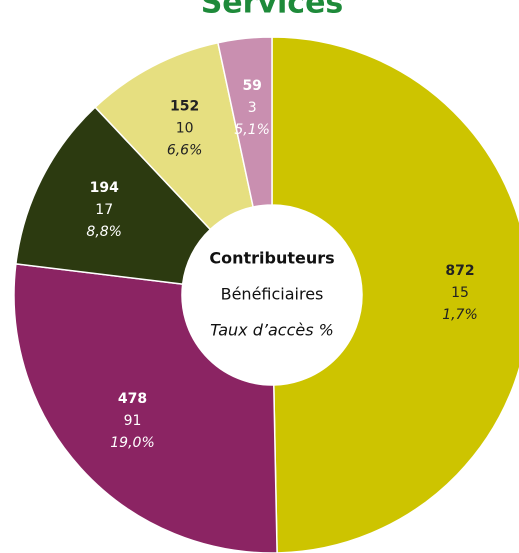 This screenshot has height=553, width=519. What do you see at coordinates (185, 129) in the screenshot?
I see `beneficiaries-label: 10` at bounding box center [185, 129].